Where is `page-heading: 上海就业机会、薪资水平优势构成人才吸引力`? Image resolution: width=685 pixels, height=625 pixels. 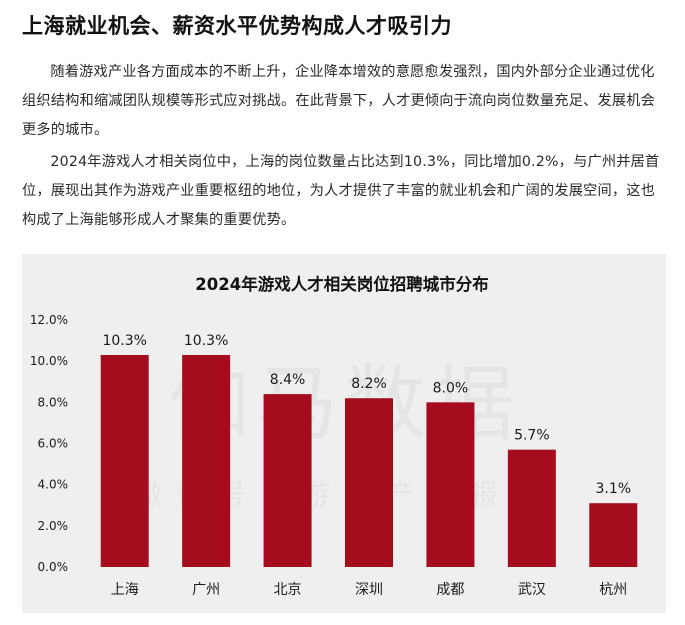
page-heading: 上海就业机会、薪资水平优势构成人才吸引力 is located at coordinates (237, 26).